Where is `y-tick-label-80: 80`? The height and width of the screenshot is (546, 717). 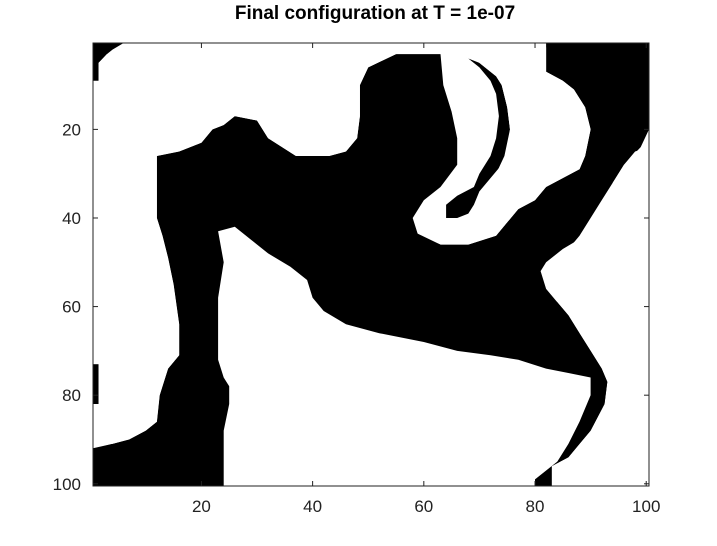 y-tick-label-80: 80 is located at coordinates (71, 395).